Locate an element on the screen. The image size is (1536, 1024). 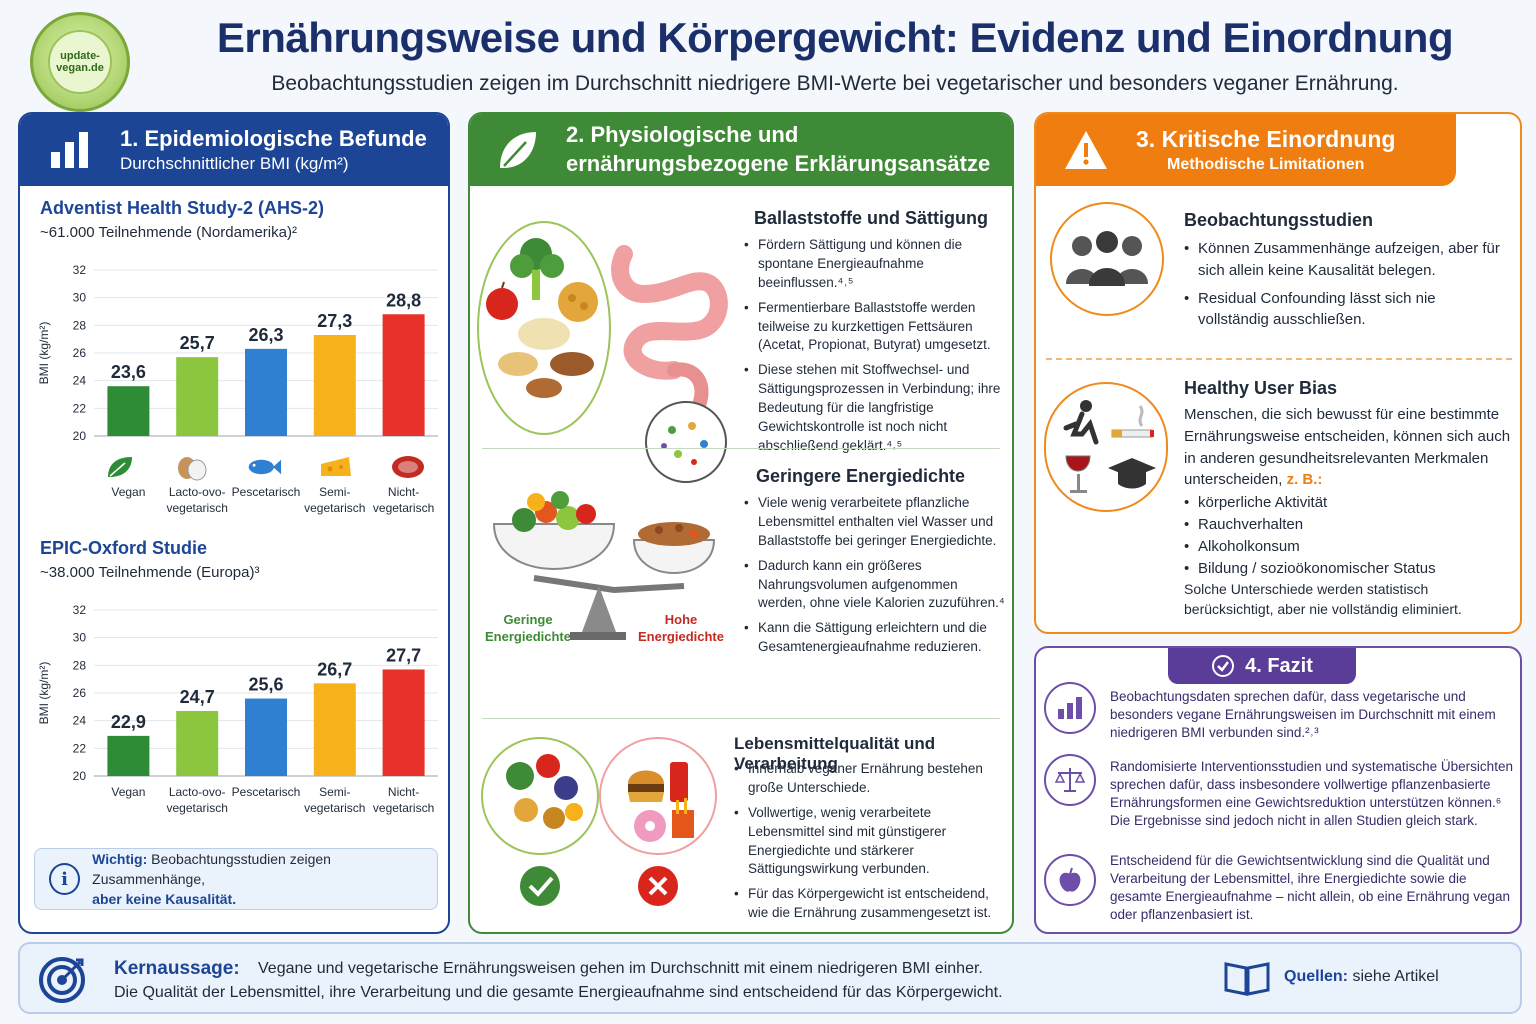
study-subtitle-ahs2: ~61.000 Teilnehmende (Nordamerika)² is located at coordinates (168, 232).